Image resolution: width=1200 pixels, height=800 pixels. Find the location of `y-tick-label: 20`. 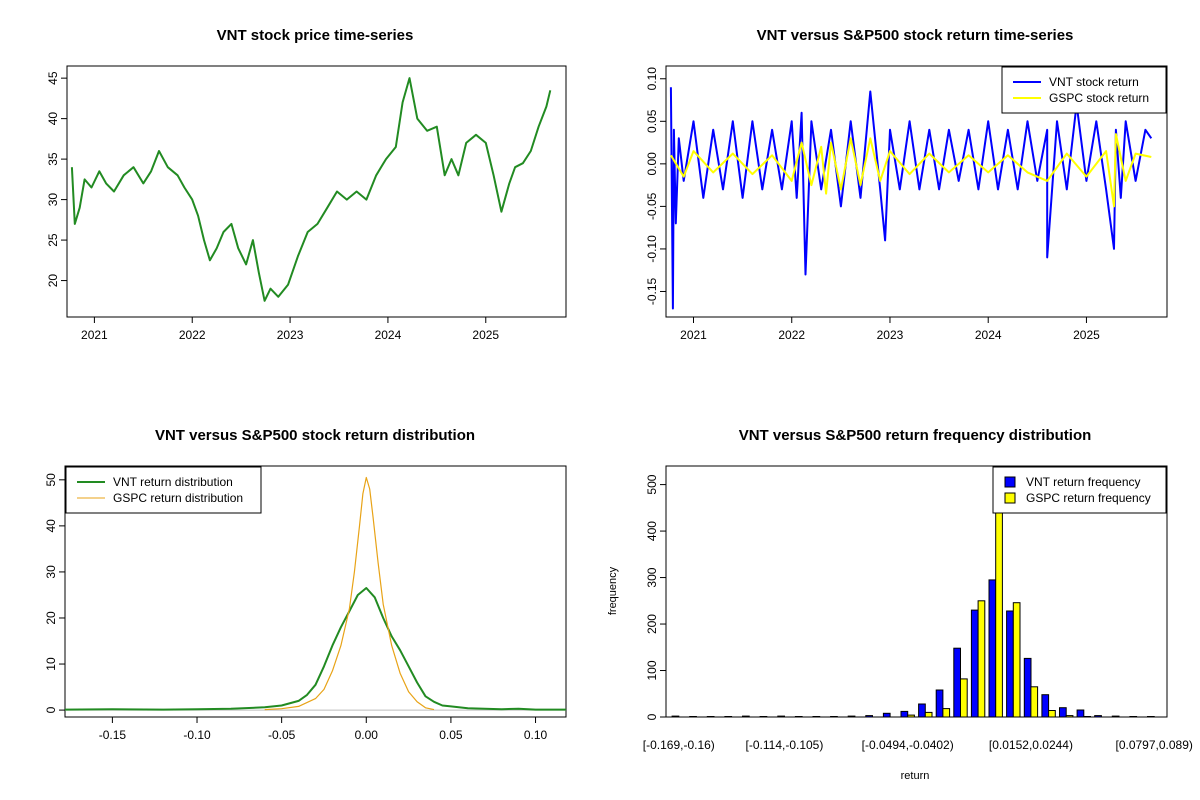

y-tick-label: 20 is located at coordinates (53, 281).